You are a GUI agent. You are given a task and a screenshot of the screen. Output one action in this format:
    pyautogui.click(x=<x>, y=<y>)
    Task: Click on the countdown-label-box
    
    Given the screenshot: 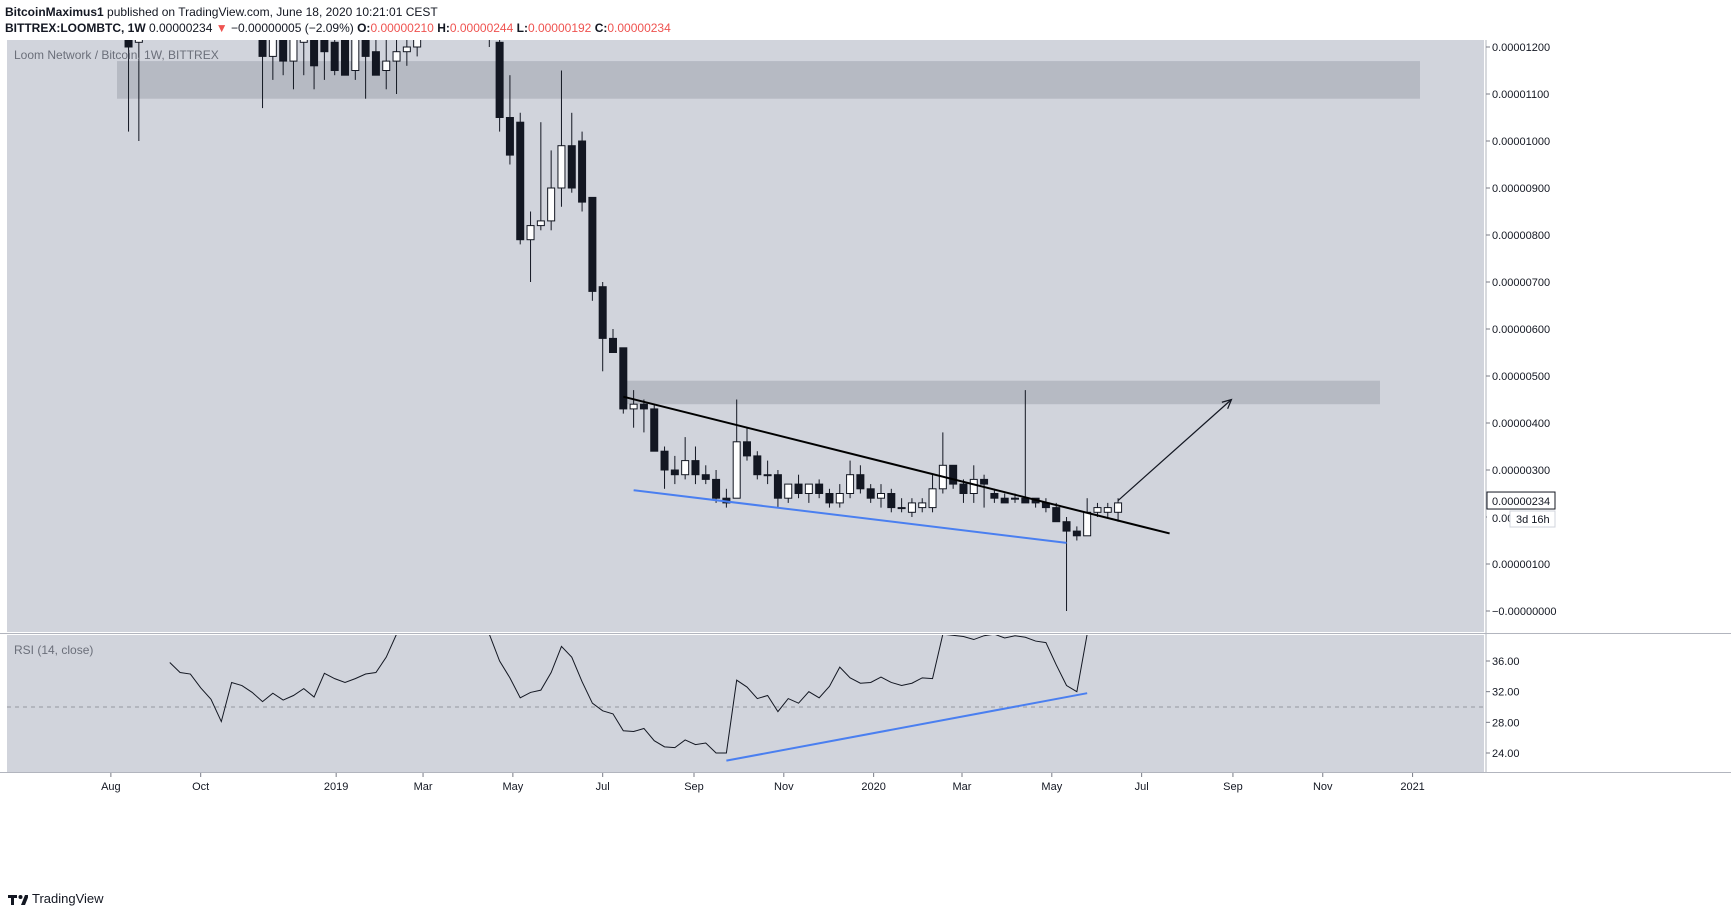 What is the action you would take?
    pyautogui.click(x=1532, y=519)
    